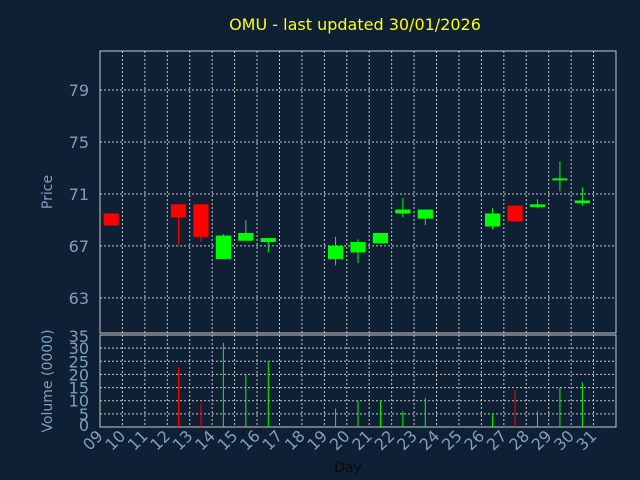  I want to click on price-tick-label: 71, so click(79, 194).